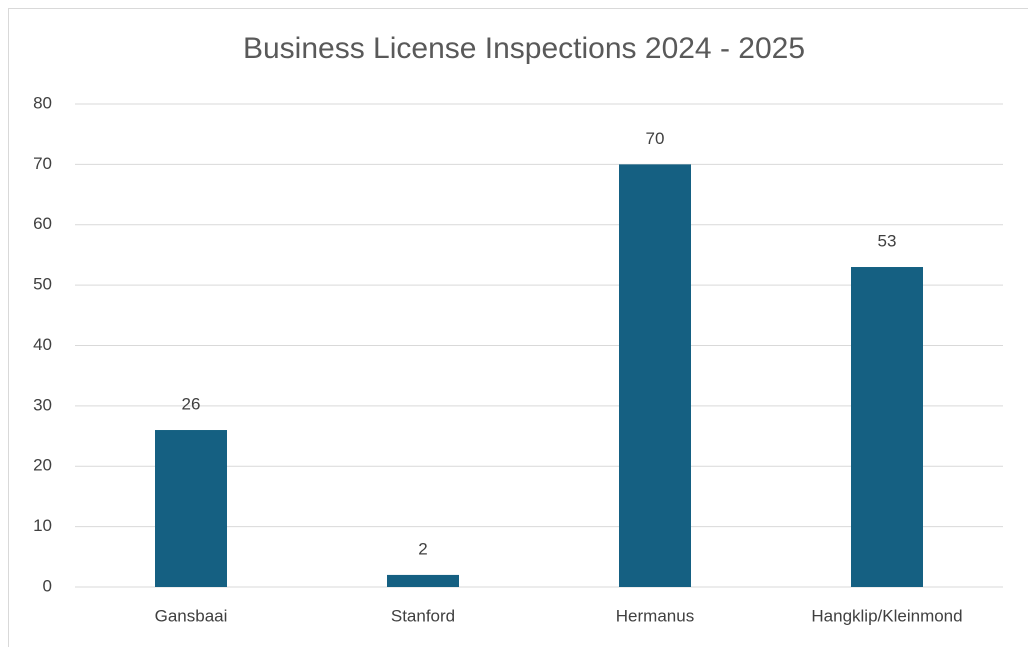 Image resolution: width=1028 pixels, height=647 pixels. I want to click on y-tick-label: 20, so click(42, 465).